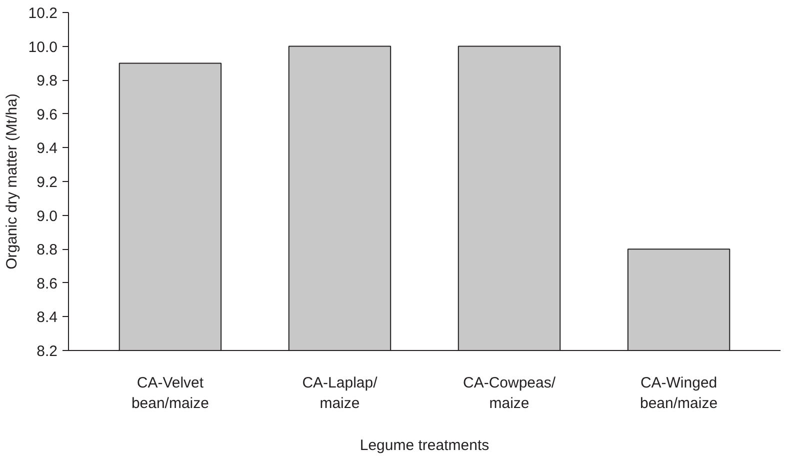  I want to click on x-tick-label: CA-Winged bean/maize, so click(679, 393).